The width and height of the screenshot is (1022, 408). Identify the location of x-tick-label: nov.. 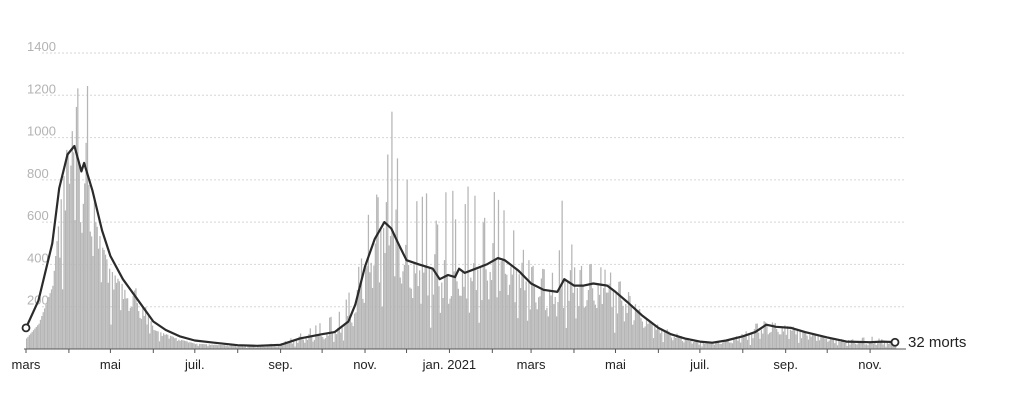
(365, 364).